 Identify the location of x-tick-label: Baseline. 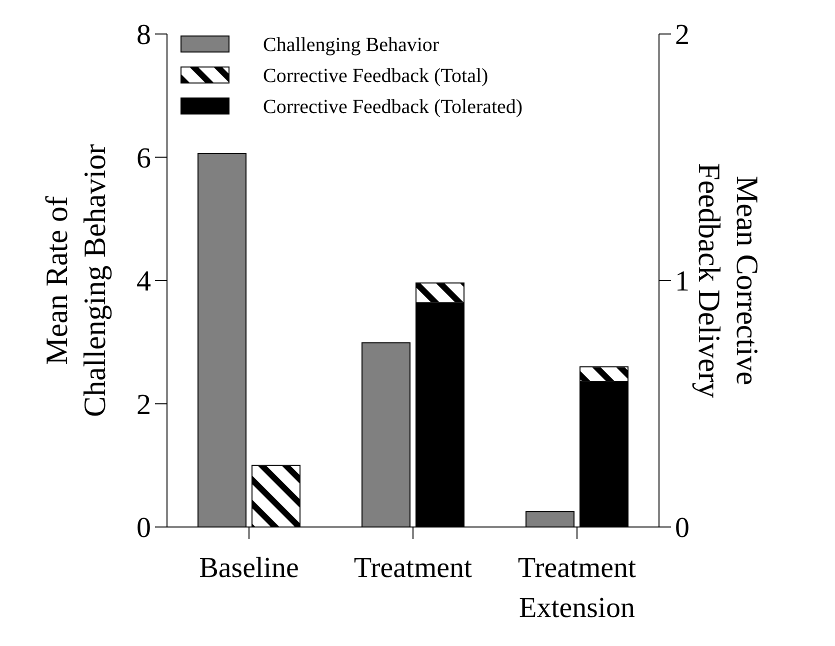
(249, 568).